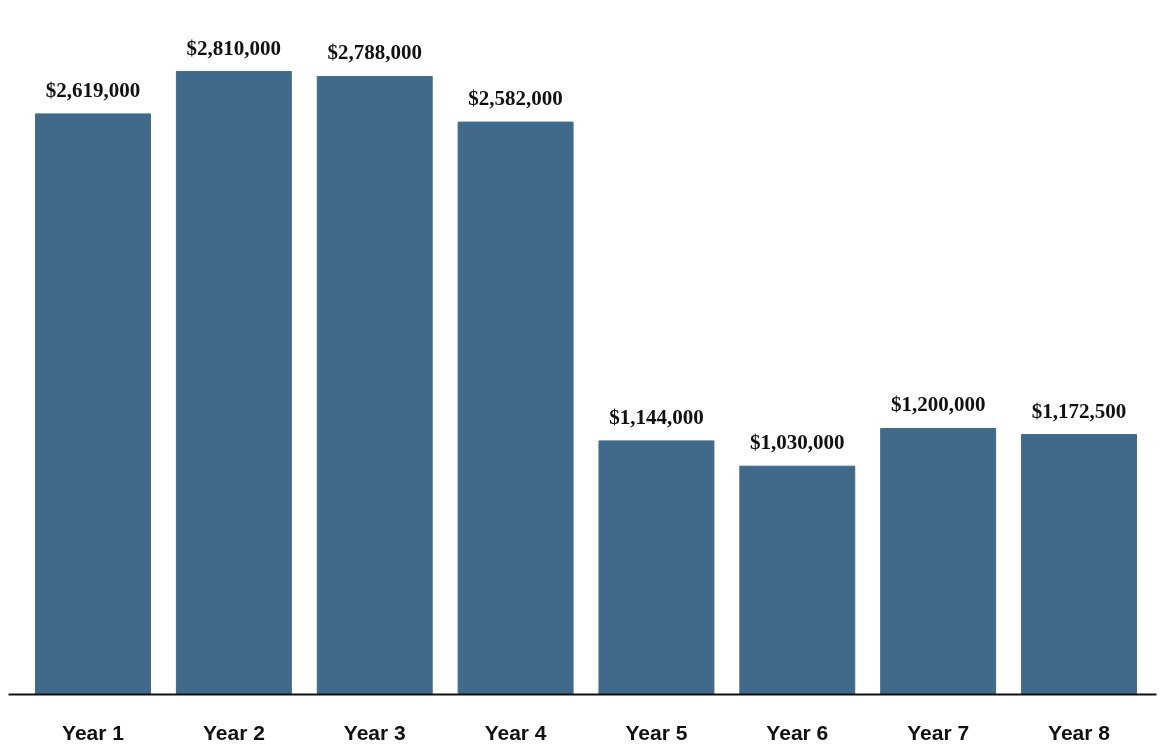 The image size is (1161, 746). What do you see at coordinates (938, 404) in the screenshot?
I see `data-label: $1,200,000` at bounding box center [938, 404].